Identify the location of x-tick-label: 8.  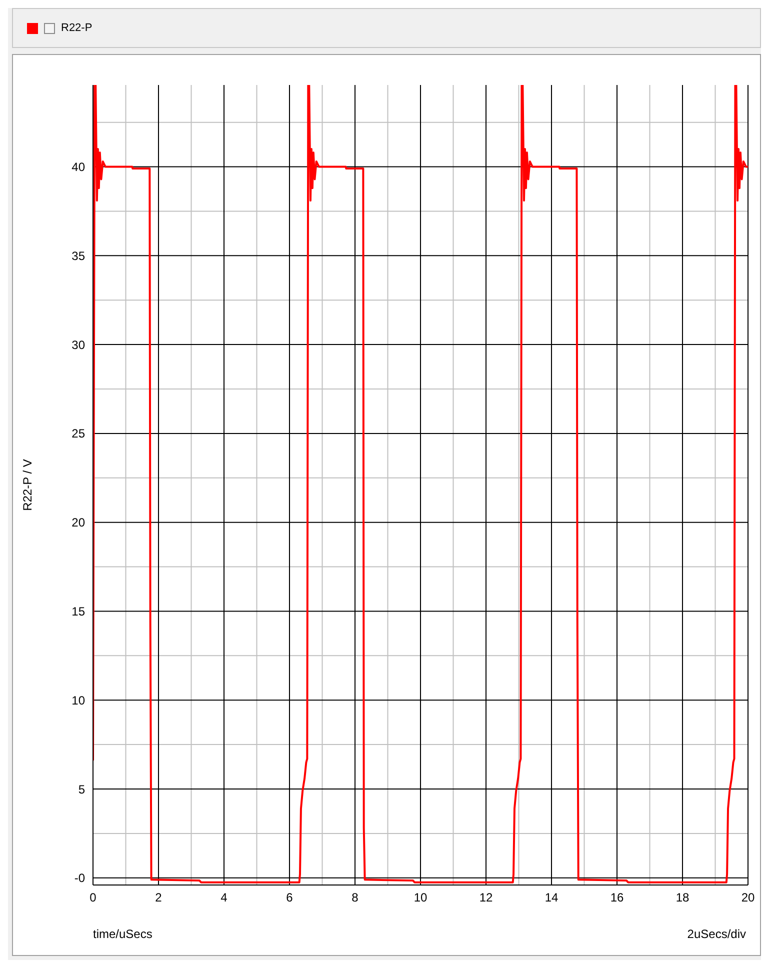
(355, 897).